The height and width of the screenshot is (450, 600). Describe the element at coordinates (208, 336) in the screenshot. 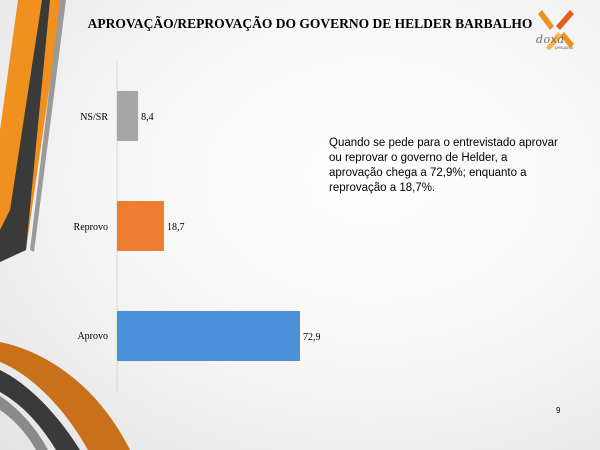

I see `bar-aprovo` at that location.